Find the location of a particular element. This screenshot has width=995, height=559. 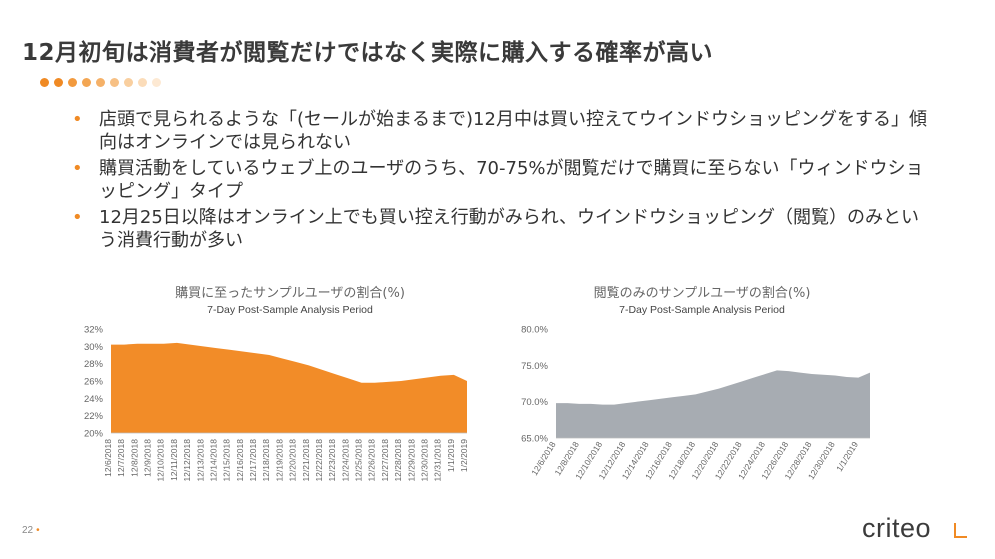

x-tick-label: 12/31/2018 is located at coordinates (438, 460).